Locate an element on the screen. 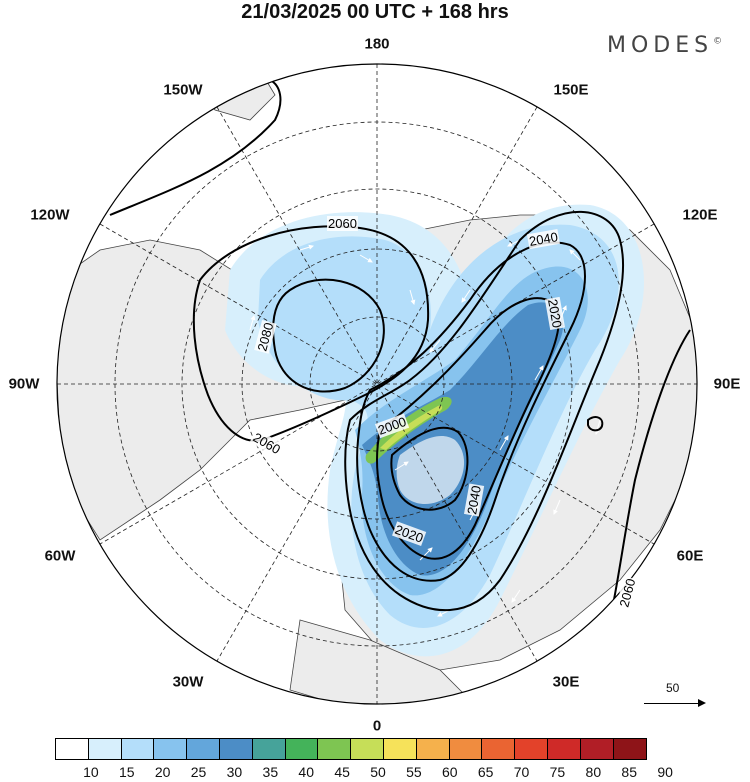  copyright-mark: © is located at coordinates (718, 41).